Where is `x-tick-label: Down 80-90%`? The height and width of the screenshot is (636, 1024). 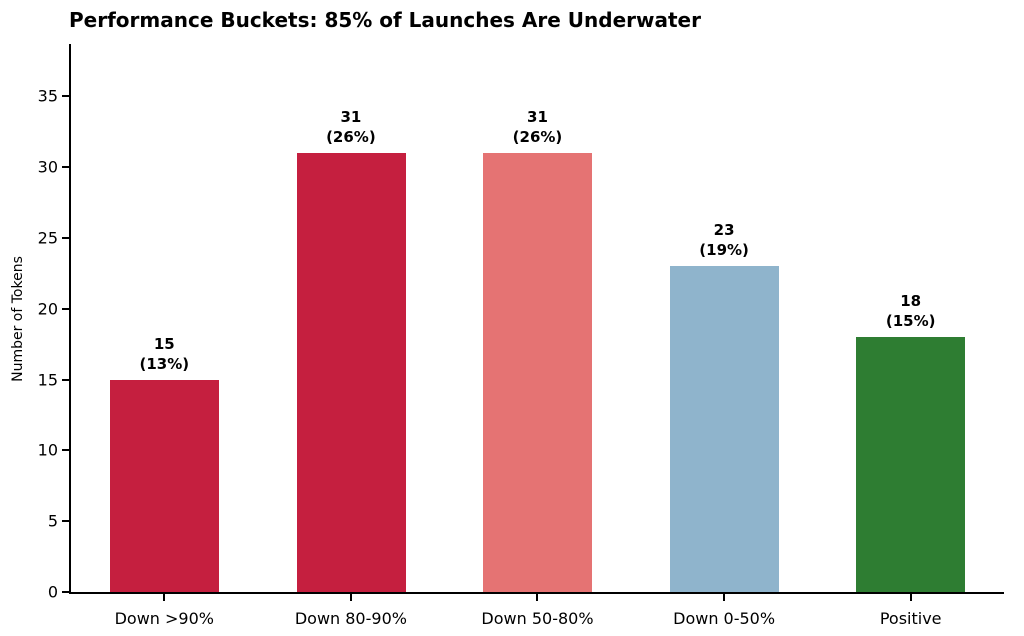
x-tick-label: Down 80-90% is located at coordinates (350, 618).